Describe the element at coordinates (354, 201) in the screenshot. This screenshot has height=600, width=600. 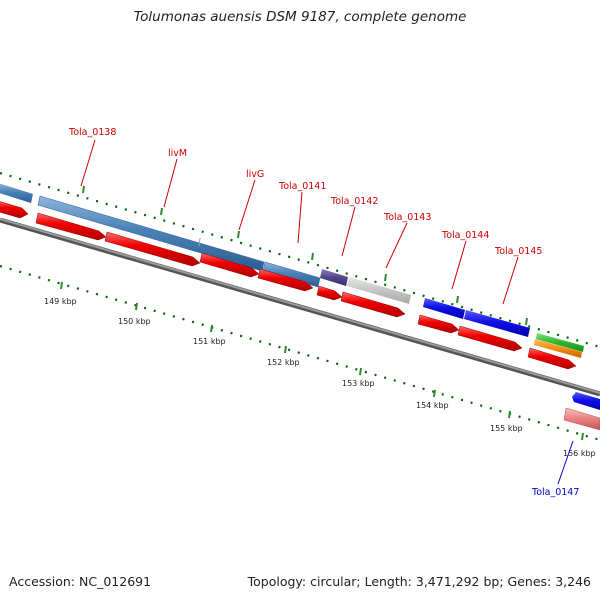
I see `gene-label-tola-0142: Tola_0142` at that location.